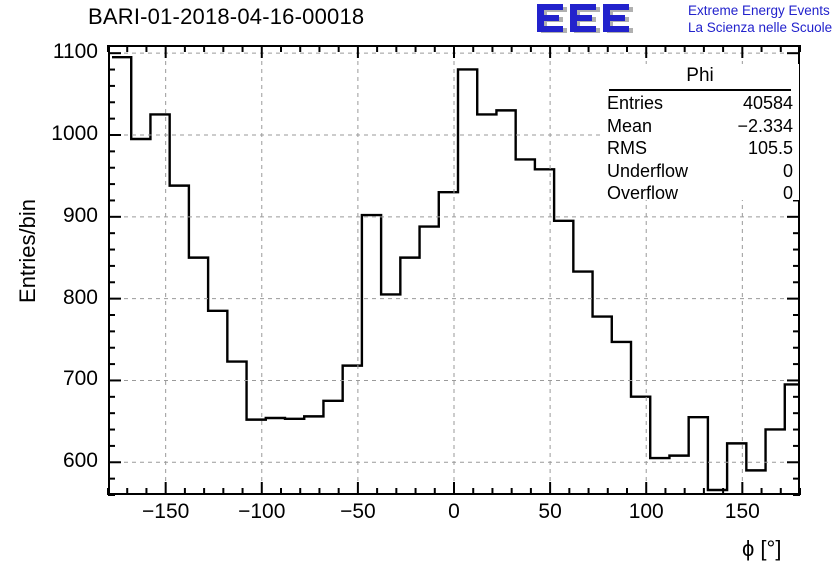  What do you see at coordinates (643, 193) in the screenshot?
I see `stats-row-label: Overflow` at bounding box center [643, 193].